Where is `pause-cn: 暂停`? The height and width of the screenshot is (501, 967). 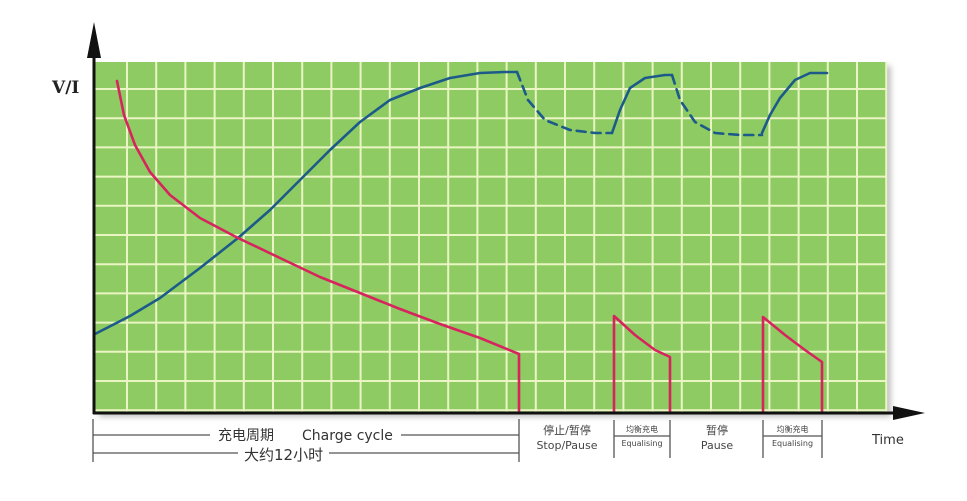 pause-cn: 暂停 is located at coordinates (717, 430).